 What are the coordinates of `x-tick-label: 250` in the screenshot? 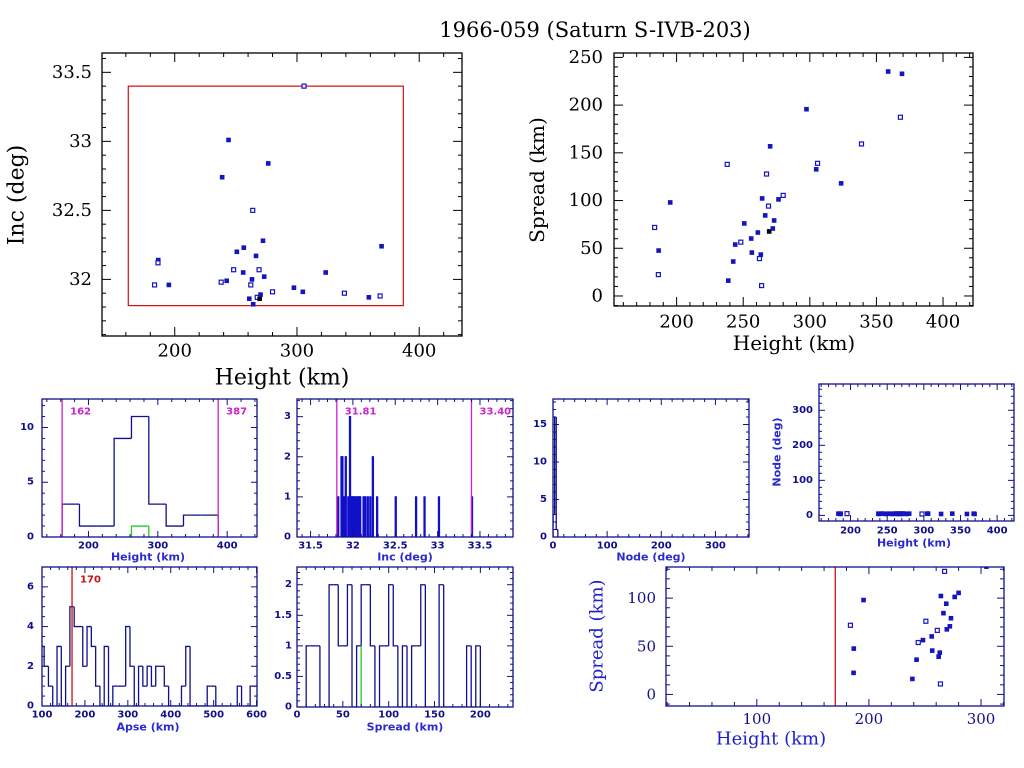 It's located at (743, 322).